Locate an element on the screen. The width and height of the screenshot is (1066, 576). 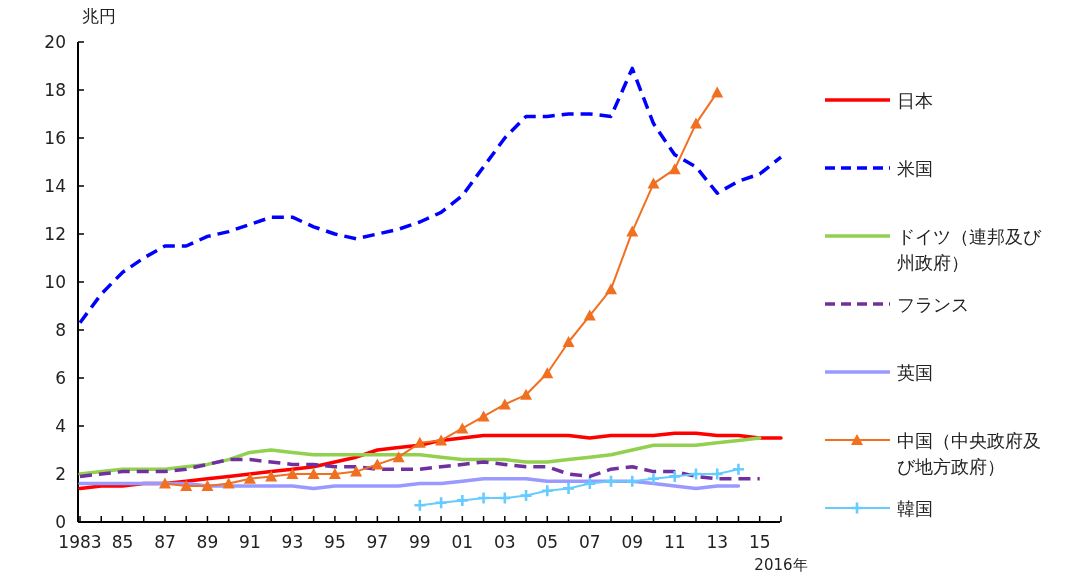
y-tick-label: 0 is located at coordinates (60, 522).